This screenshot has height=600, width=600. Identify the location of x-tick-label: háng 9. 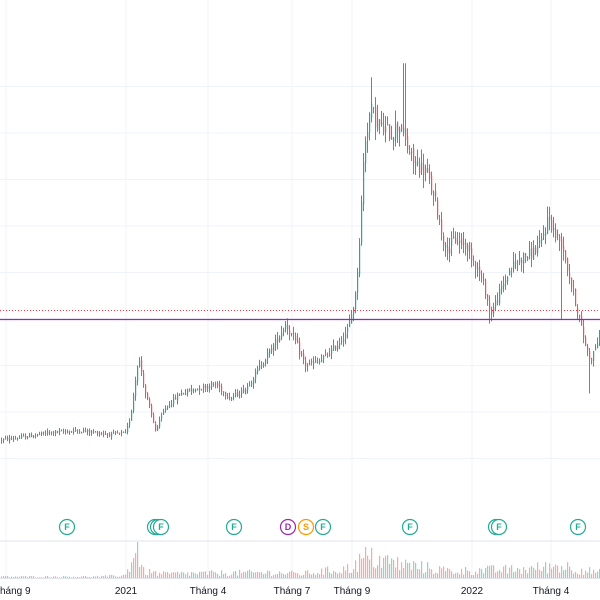
(15, 591).